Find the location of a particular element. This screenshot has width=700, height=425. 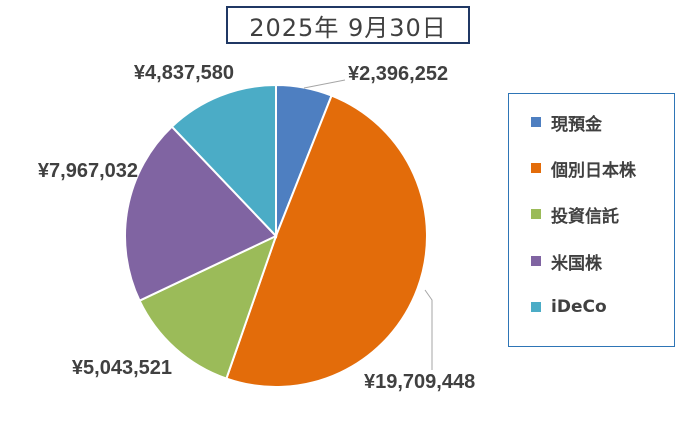

chart-title: 2025年 9月30日 is located at coordinates (348, 25).